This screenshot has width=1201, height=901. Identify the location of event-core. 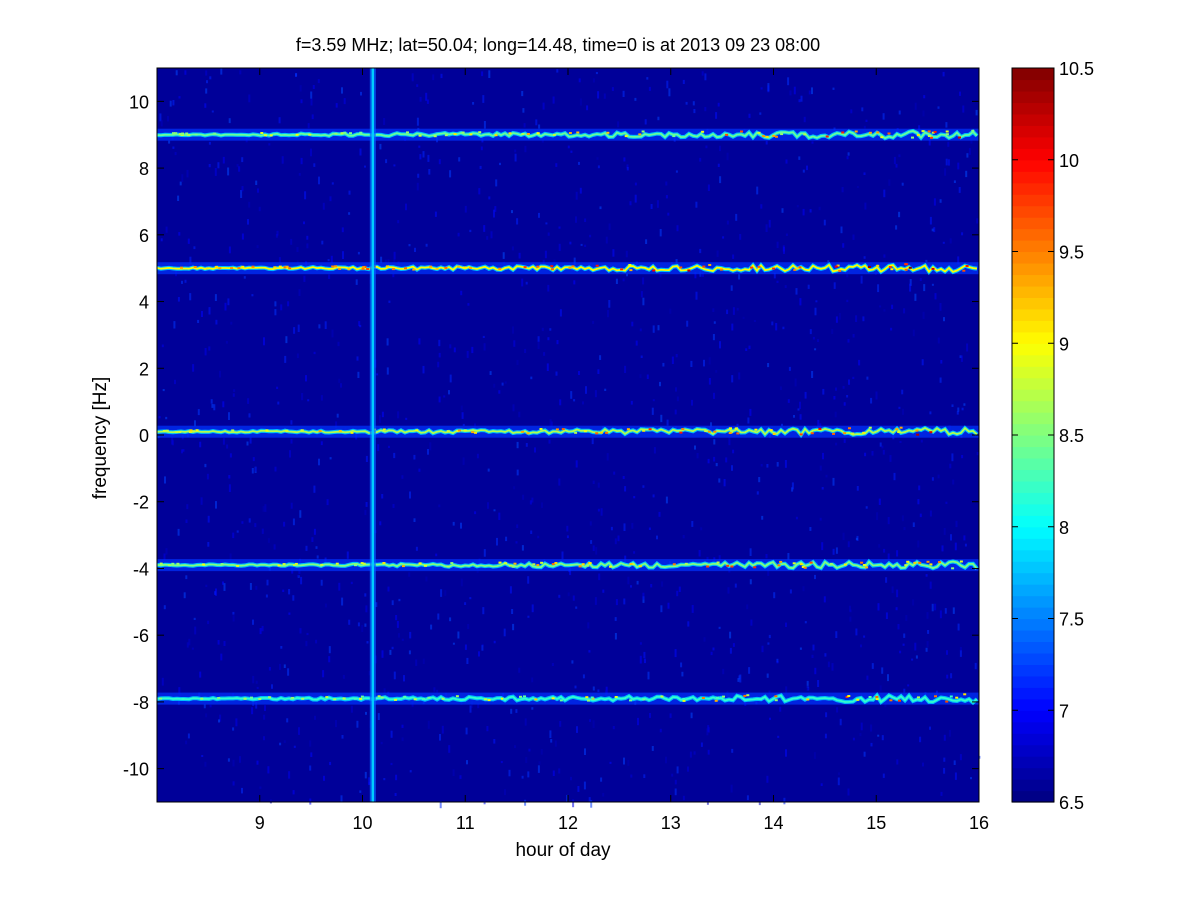
(372, 435).